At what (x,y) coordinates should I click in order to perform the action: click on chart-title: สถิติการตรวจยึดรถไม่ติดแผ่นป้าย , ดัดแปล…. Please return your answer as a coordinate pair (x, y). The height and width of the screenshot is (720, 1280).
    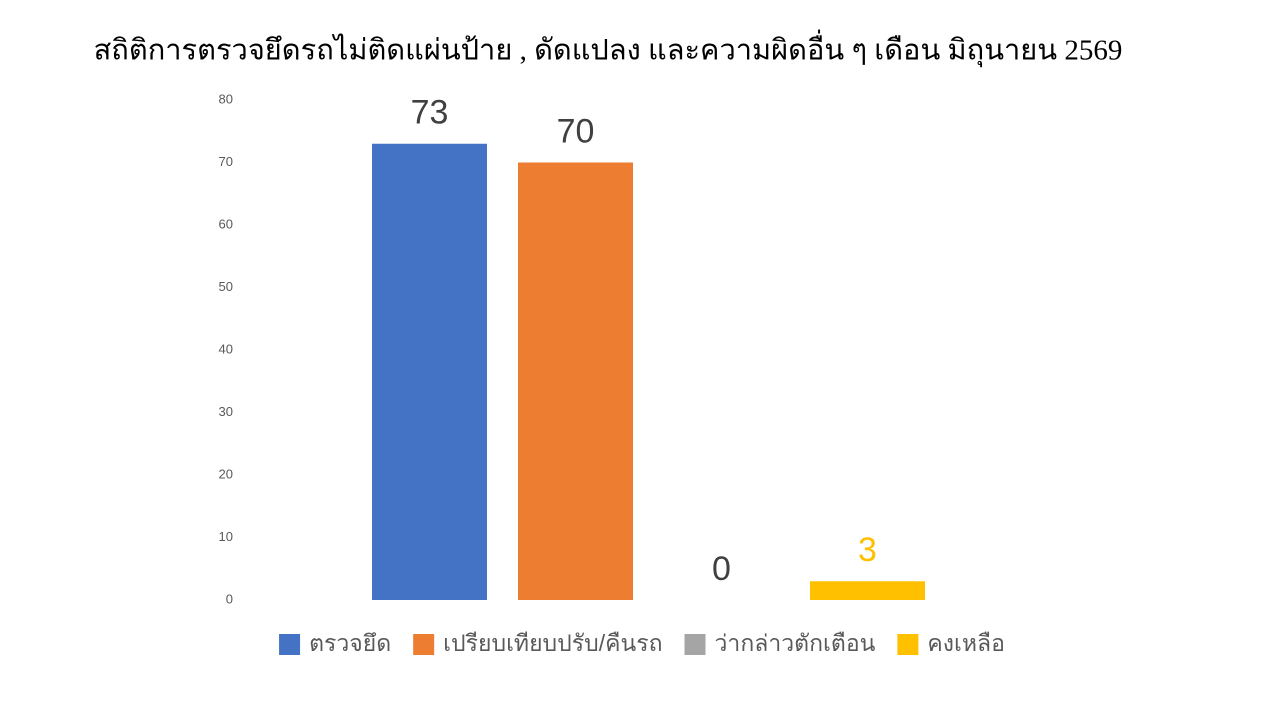
    Looking at the image, I should click on (608, 49).